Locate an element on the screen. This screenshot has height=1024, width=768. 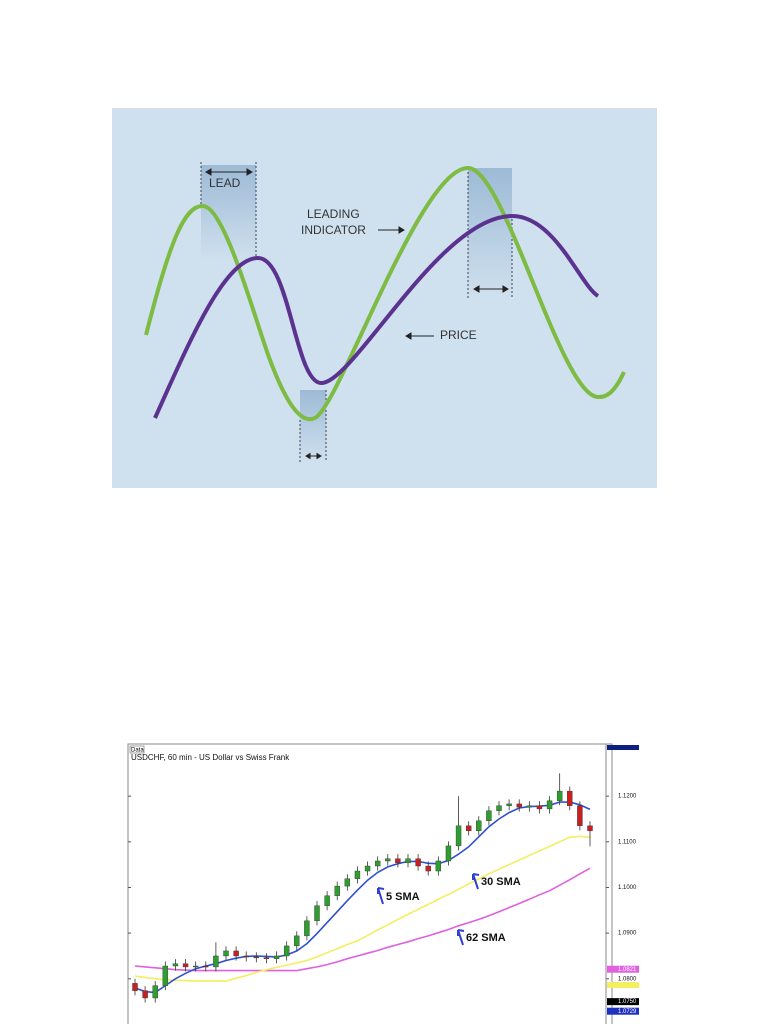
tag-box is located at coordinates (137, 749).